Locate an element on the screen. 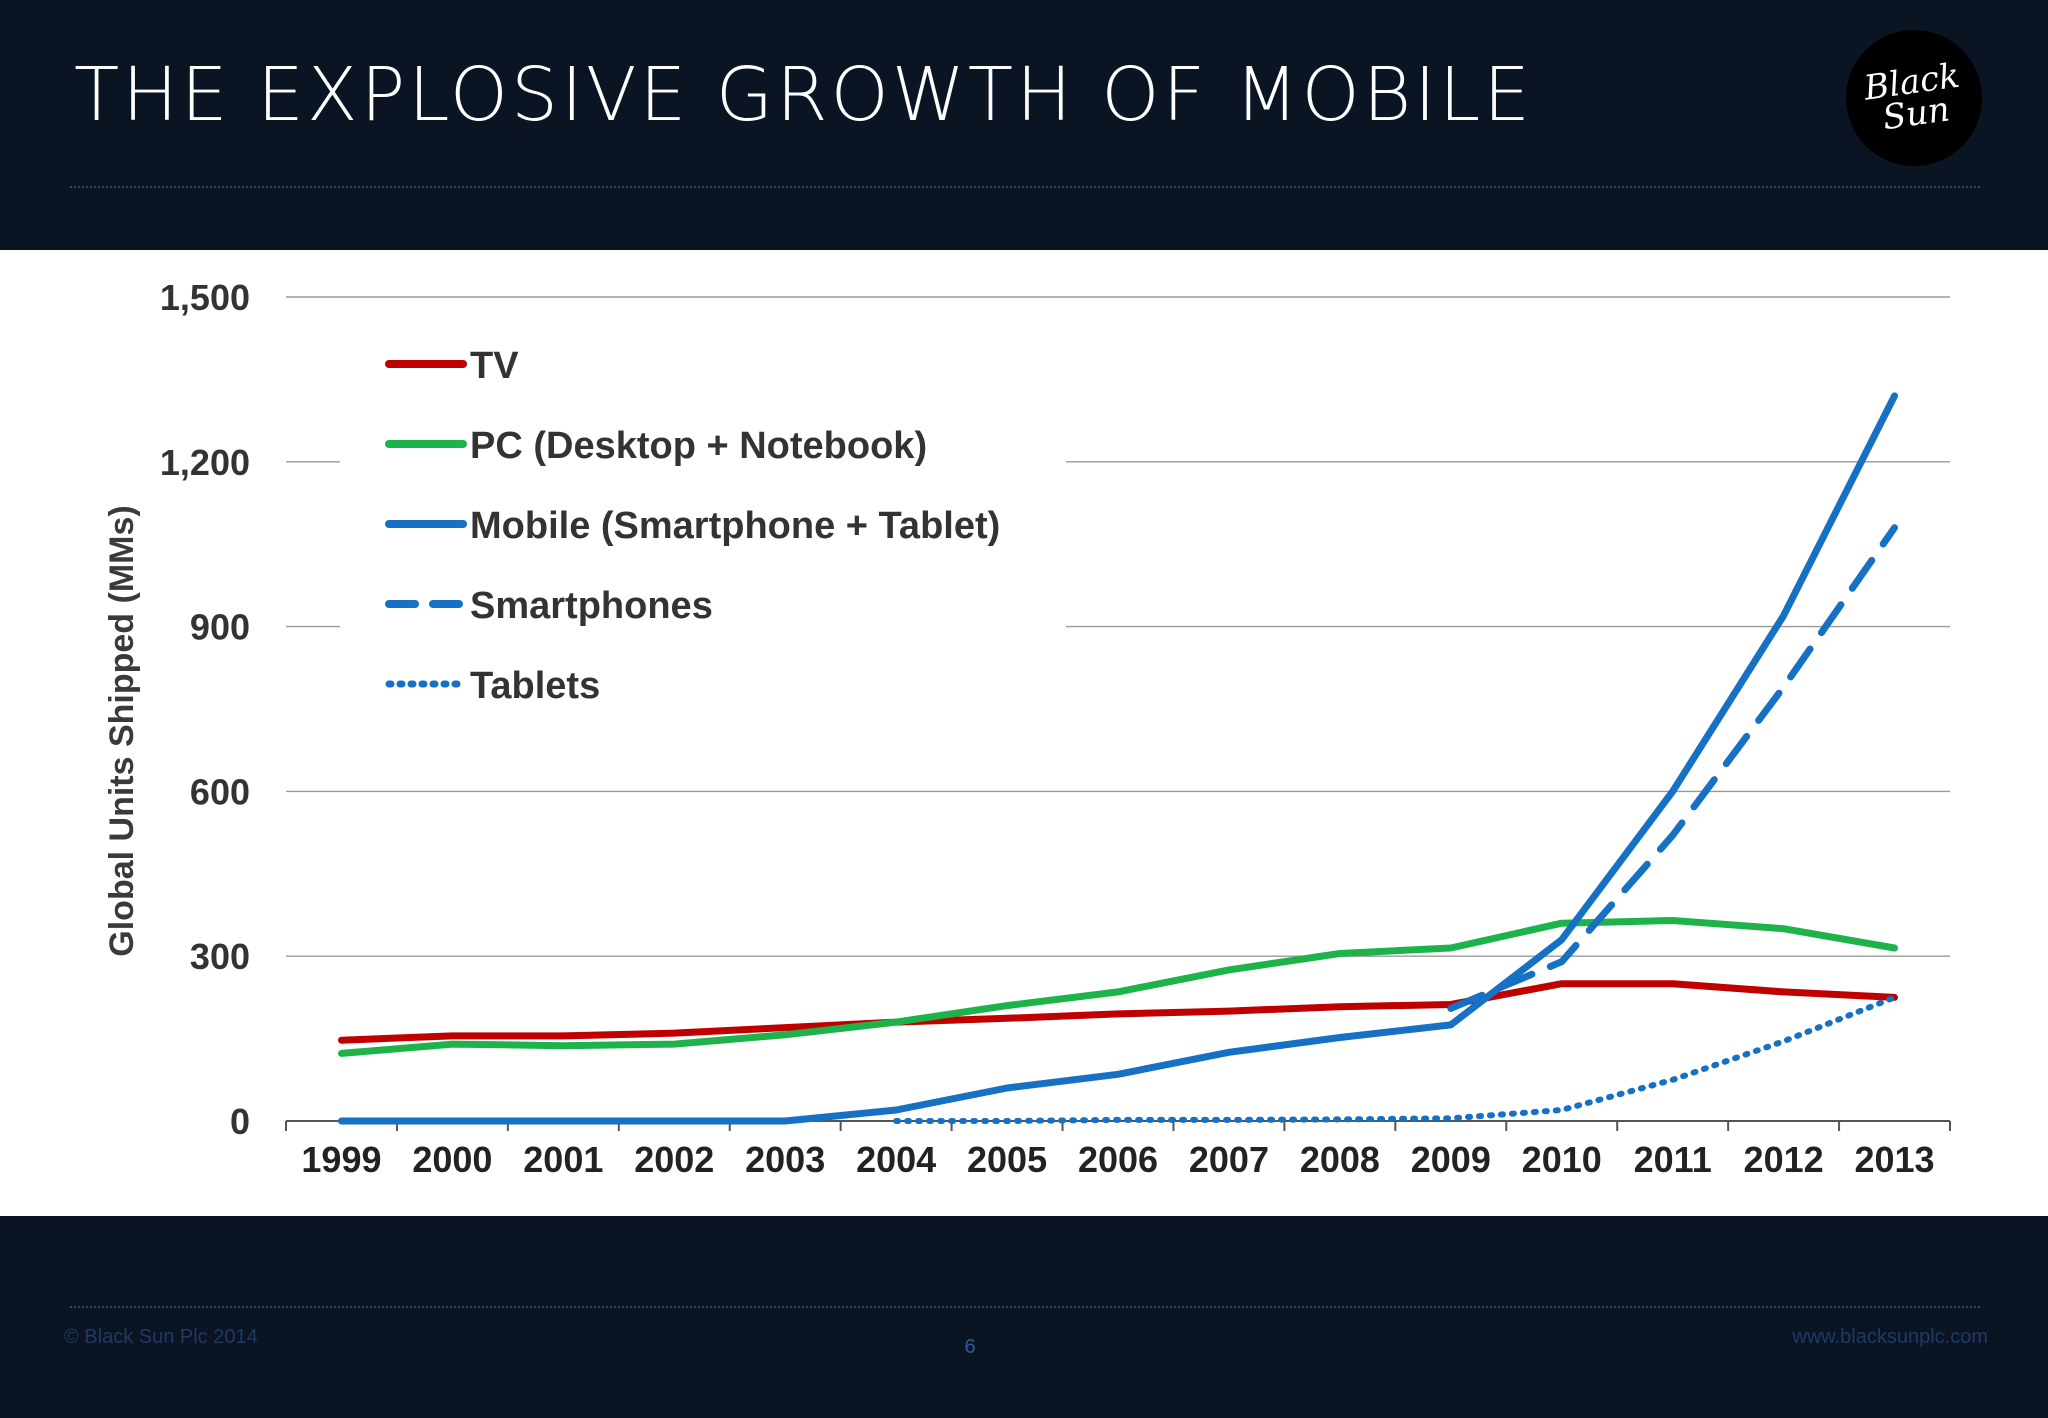  black-sun-logo: Black Sun is located at coordinates (1914, 98).